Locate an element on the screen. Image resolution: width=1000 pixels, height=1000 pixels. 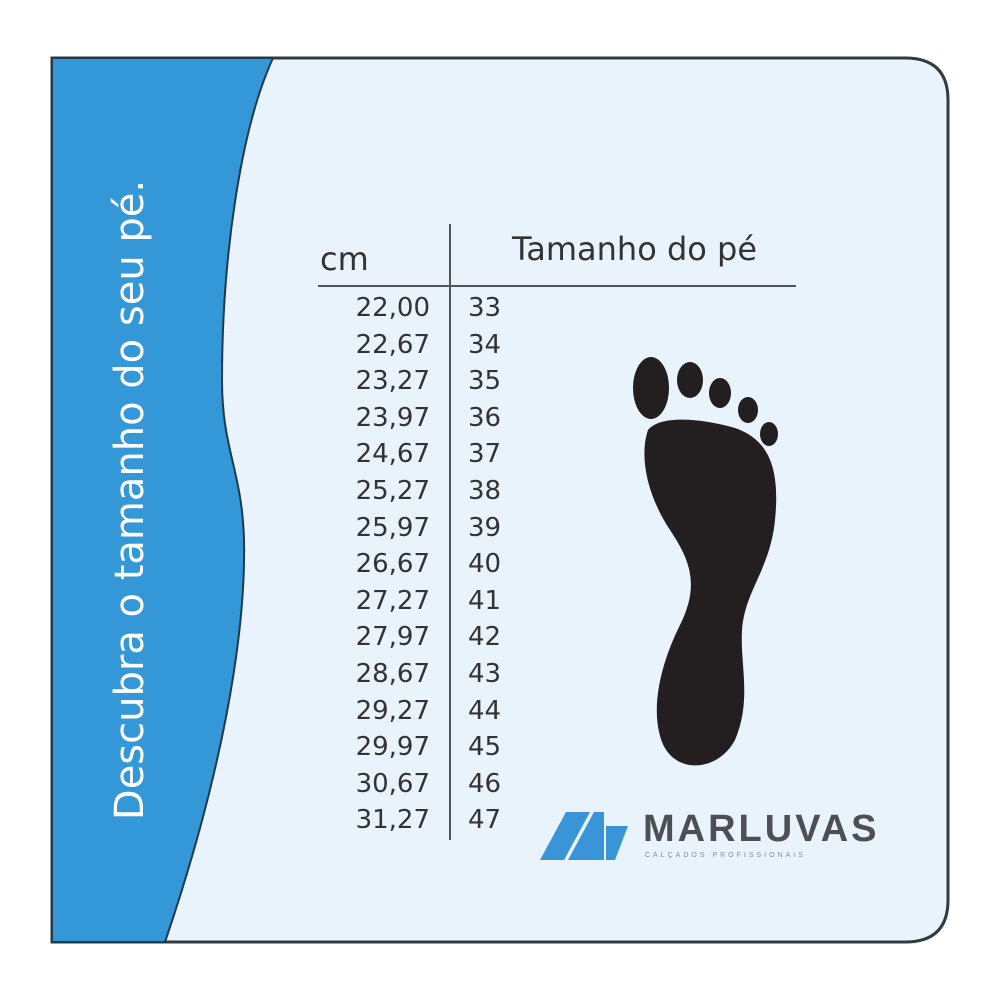
row-cm-value: 31,27 is located at coordinates (392, 820).